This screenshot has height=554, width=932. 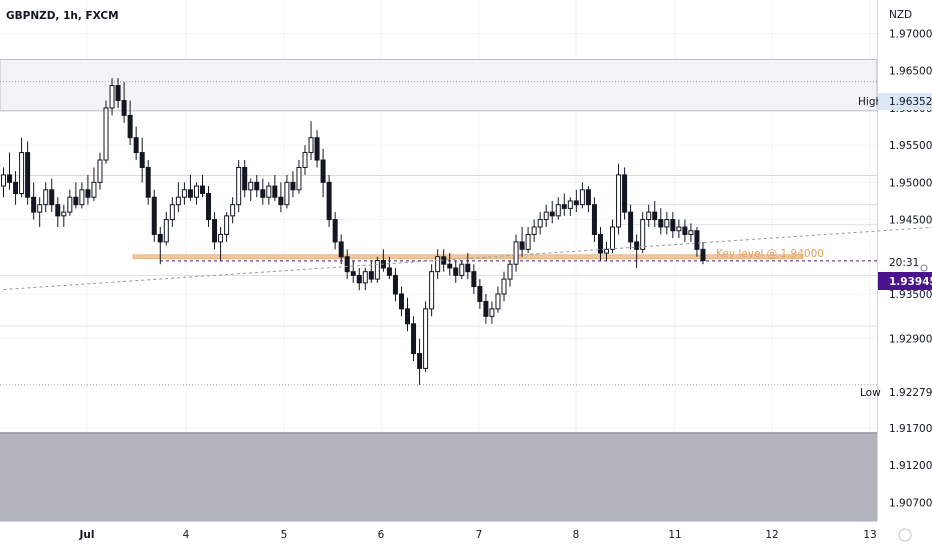 I want to click on time-tick-label: 5, so click(x=284, y=535).